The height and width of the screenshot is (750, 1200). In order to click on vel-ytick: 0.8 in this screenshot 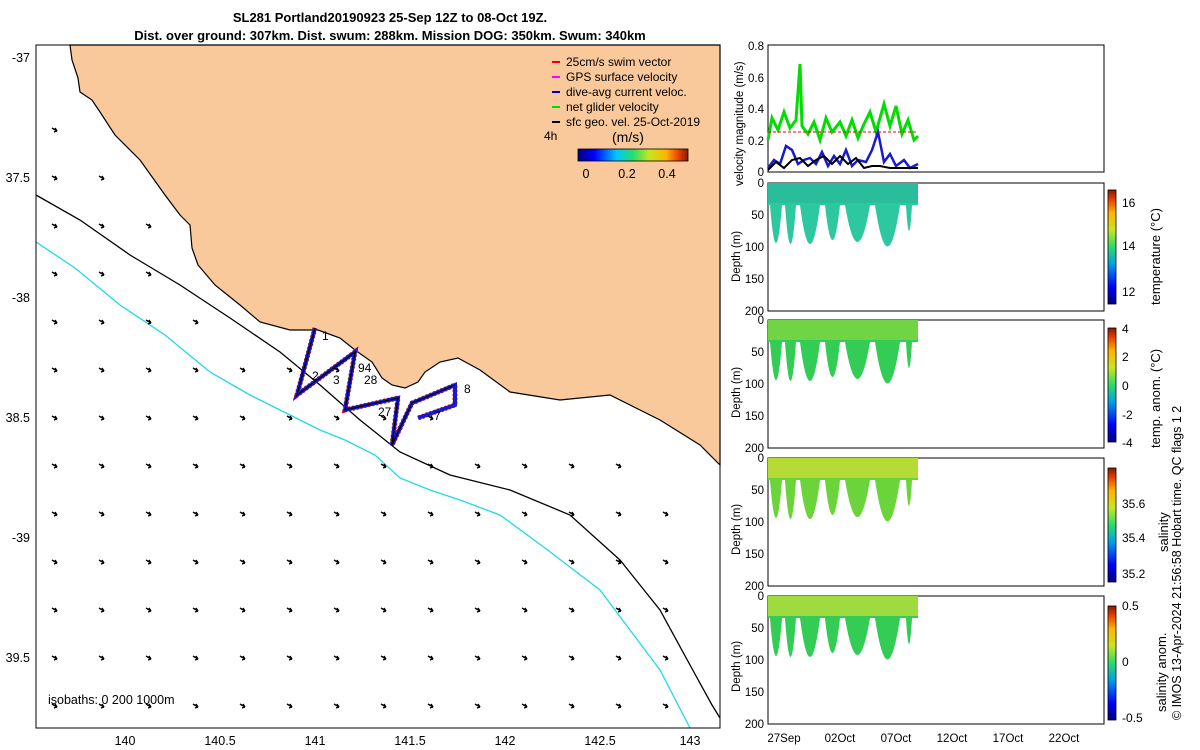, I will do `click(756, 47)`.